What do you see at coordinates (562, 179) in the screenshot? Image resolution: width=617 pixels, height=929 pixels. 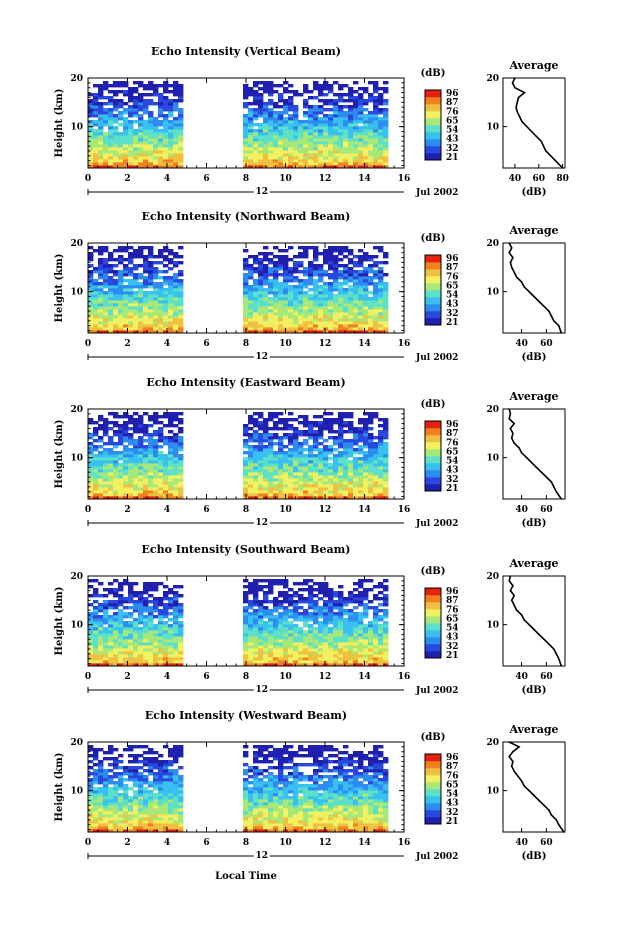 I see `profile-x-tick-label: 80` at bounding box center [562, 179].